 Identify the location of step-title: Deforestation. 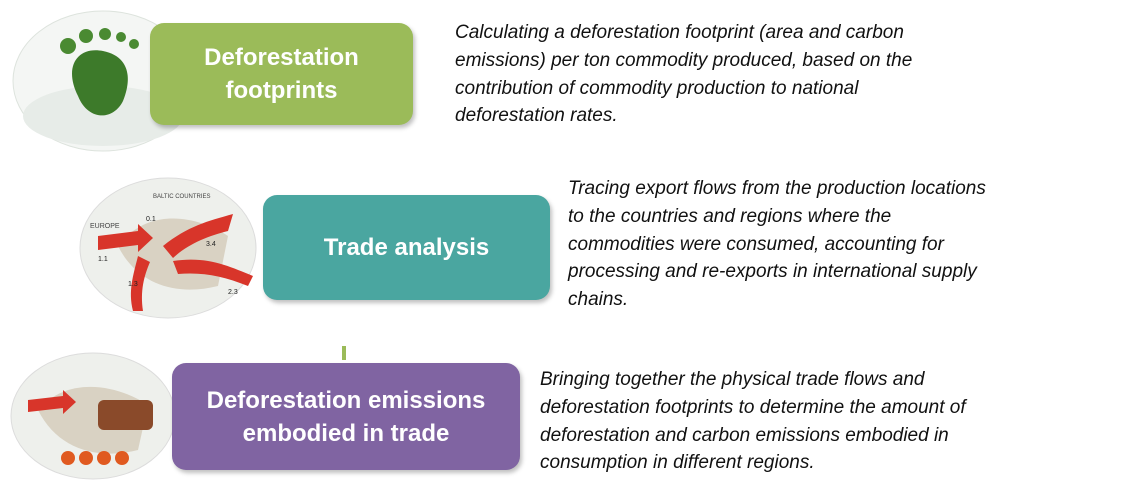
(281, 57).